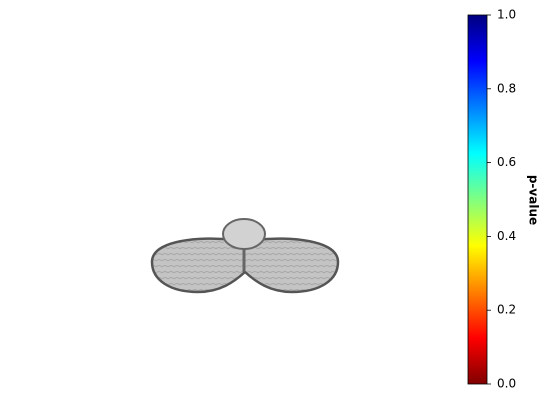  I want to click on colorbar, so click(477, 199).